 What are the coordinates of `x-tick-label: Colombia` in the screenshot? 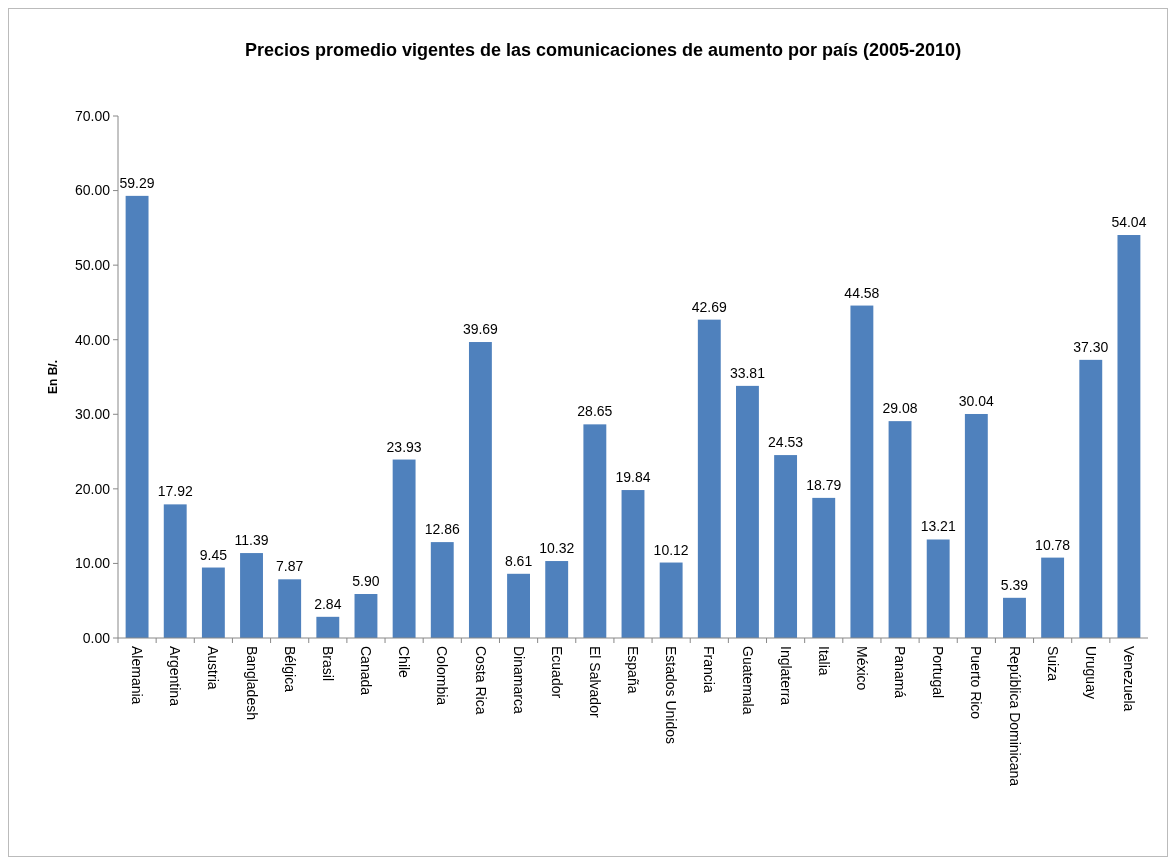 It's located at (442, 676).